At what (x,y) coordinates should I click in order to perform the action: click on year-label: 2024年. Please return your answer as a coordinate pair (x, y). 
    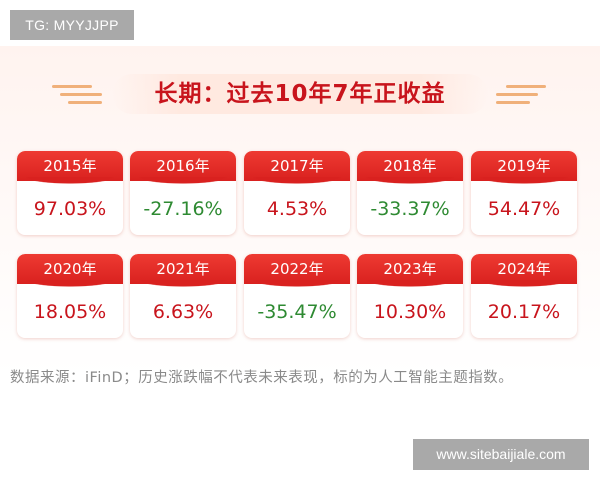
    Looking at the image, I should click on (524, 271).